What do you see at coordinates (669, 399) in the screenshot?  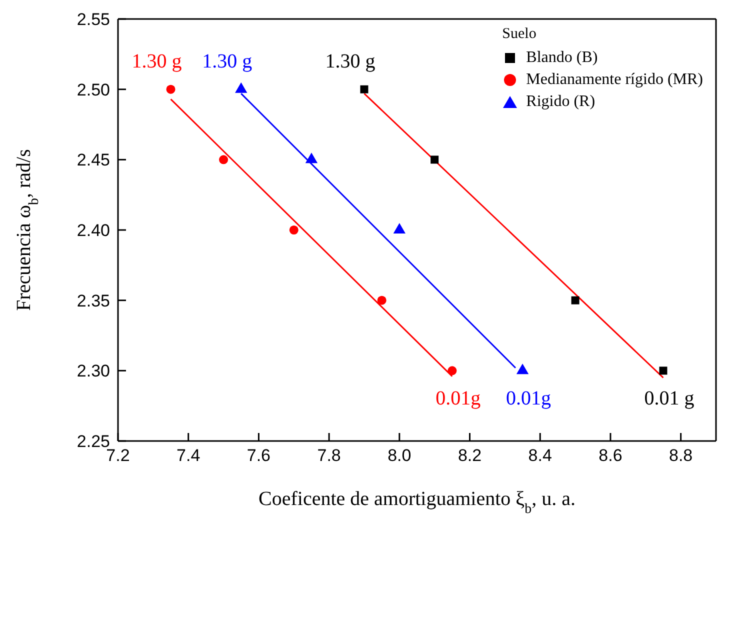 I see `annotation: 0.01 g` at bounding box center [669, 399].